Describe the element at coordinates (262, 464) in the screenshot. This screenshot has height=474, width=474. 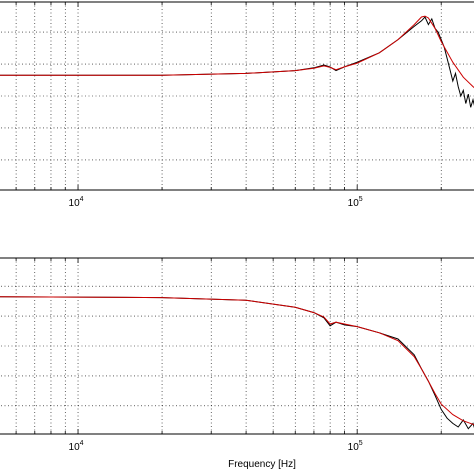
I see `x-axis-label: Frequency [Hz]` at that location.